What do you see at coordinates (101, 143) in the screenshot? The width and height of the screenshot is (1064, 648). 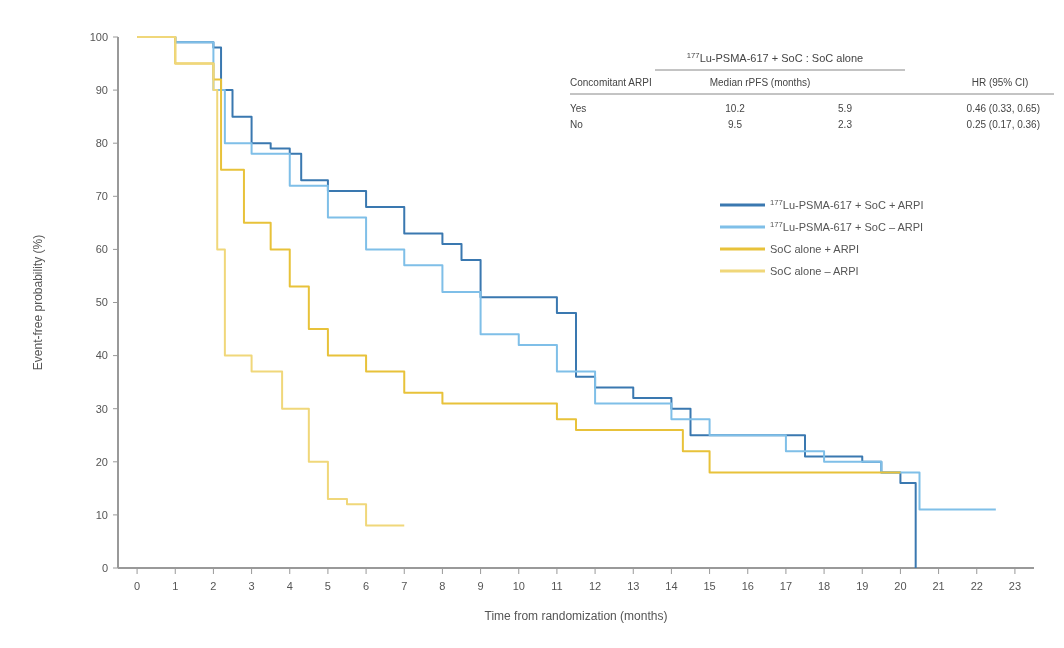 I see `y-tick-label: 80` at bounding box center [101, 143].